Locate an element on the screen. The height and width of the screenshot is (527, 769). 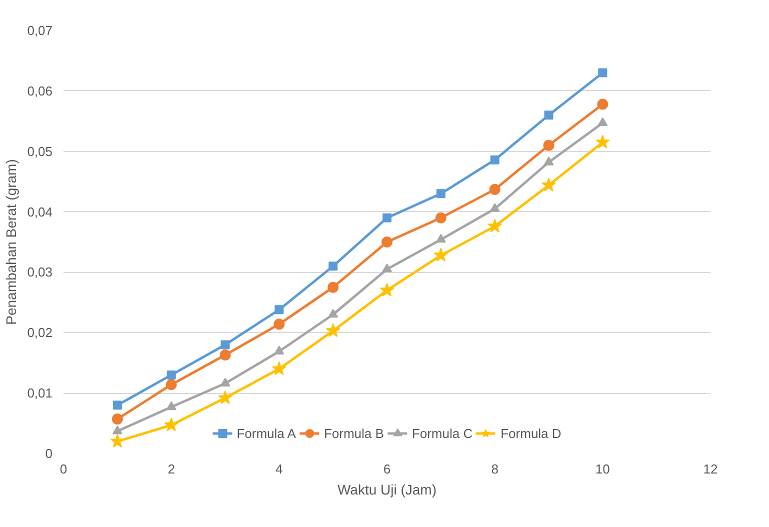
legend-label: Formula A is located at coordinates (266, 433).